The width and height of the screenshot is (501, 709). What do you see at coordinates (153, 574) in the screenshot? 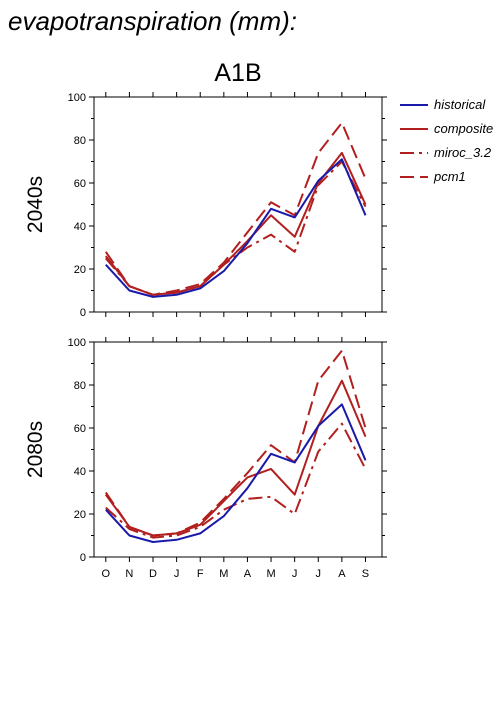
I see `x-tick-label: D` at bounding box center [153, 574].